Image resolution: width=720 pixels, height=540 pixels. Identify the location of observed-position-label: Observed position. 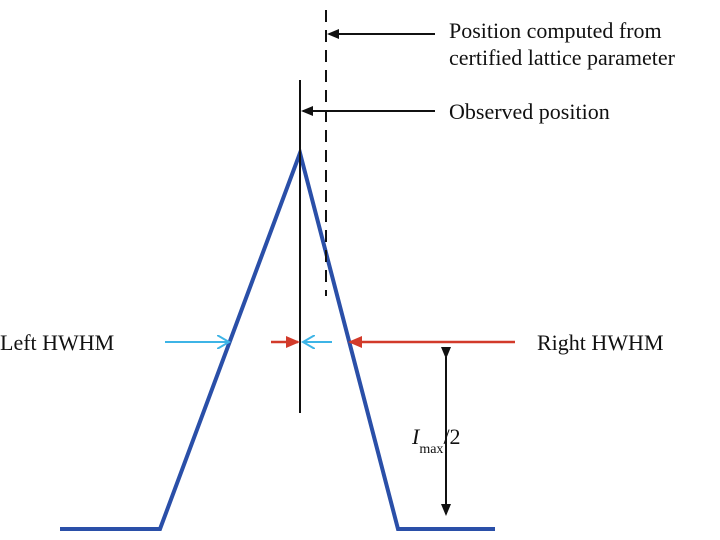
(529, 111).